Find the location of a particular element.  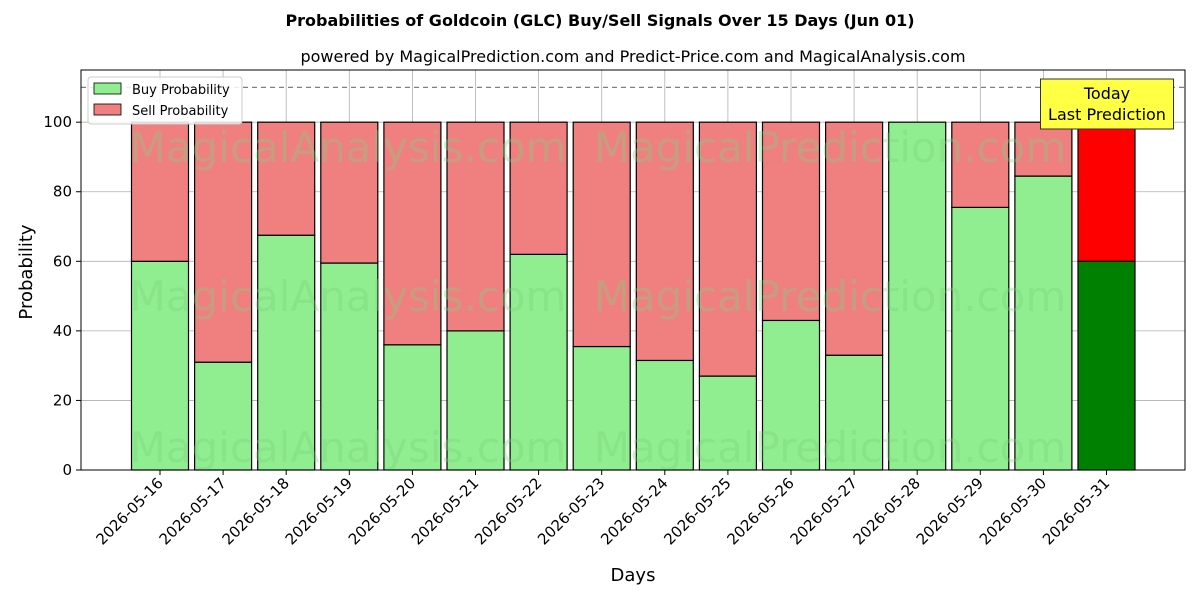

y-tick-label: 60 is located at coordinates (62, 261).